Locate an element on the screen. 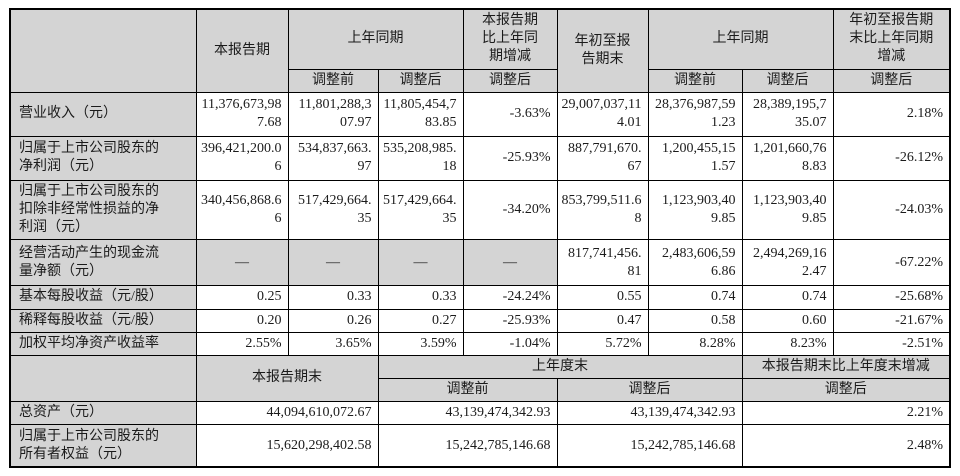  table-cell: 44,094,610,072.67 is located at coordinates (287, 413).